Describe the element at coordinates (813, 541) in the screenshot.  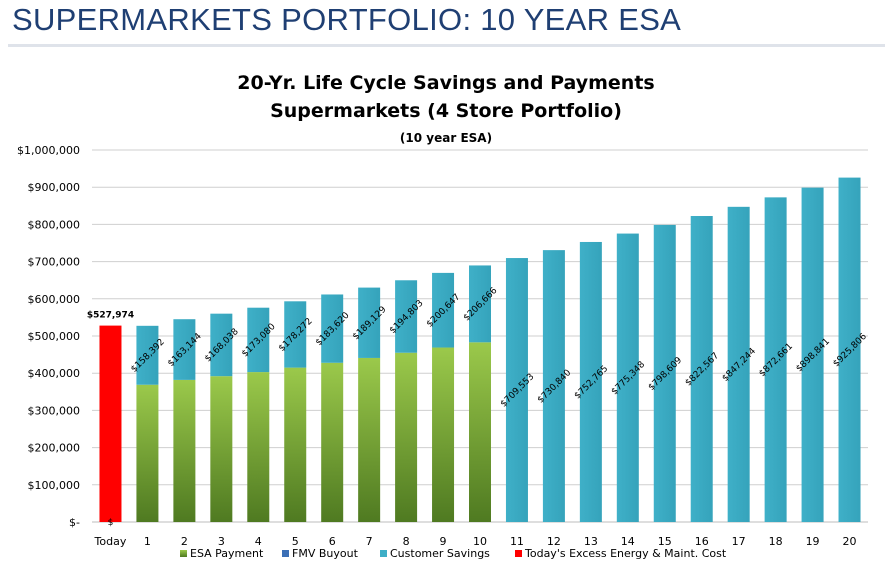
I see `x-tick-label: 19` at that location.